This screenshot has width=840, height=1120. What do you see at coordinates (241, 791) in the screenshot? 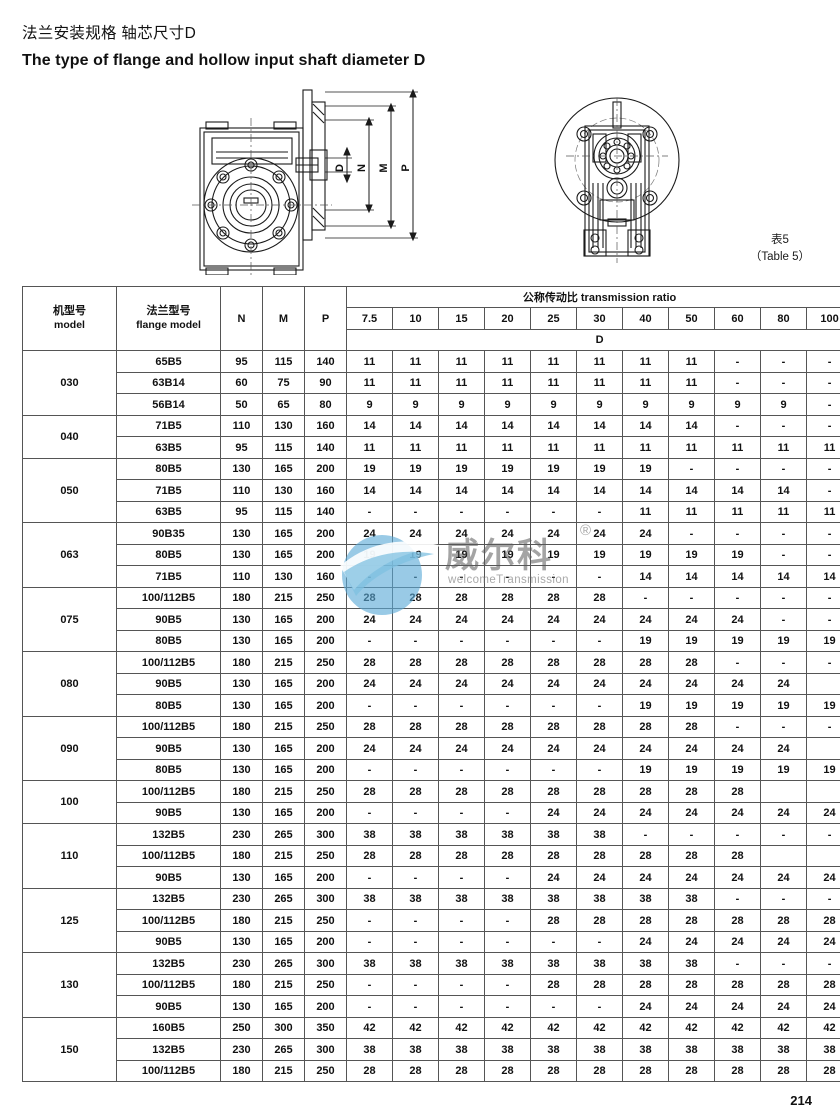
I see `dimension-n-cell: 180` at bounding box center [241, 791].